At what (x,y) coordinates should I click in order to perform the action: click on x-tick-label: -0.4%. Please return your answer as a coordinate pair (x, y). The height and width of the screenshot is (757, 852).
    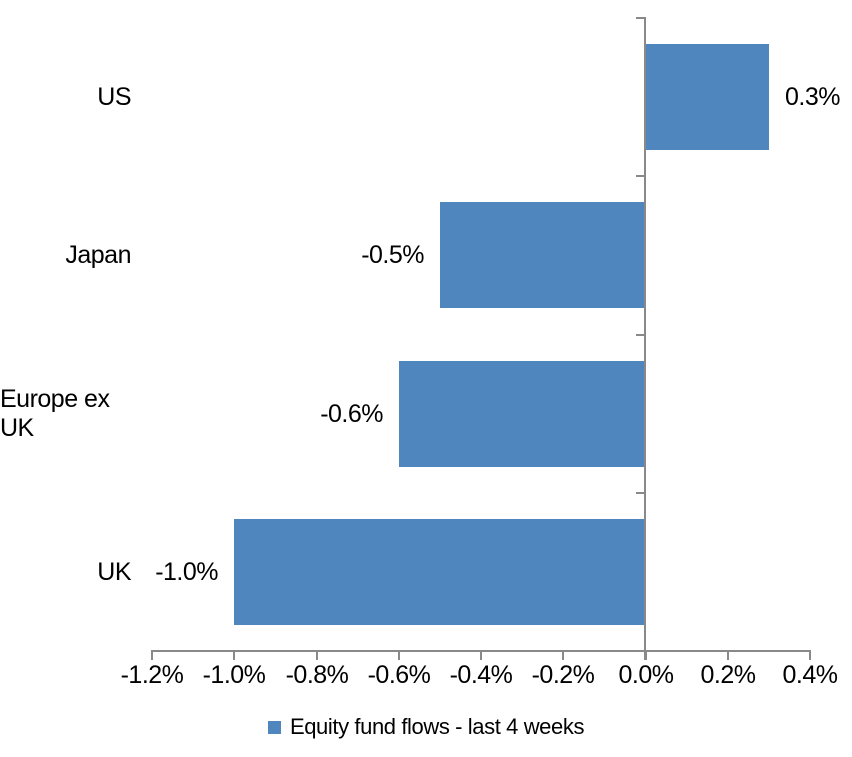
    Looking at the image, I should click on (481, 675).